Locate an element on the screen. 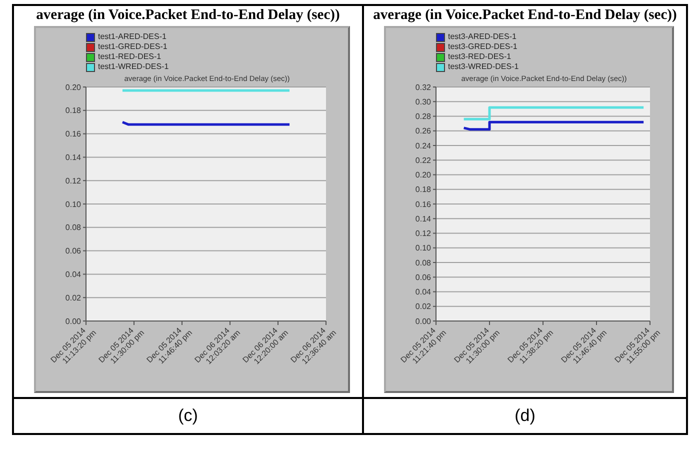 The height and width of the screenshot is (453, 689). y-tick-label: 0.24 is located at coordinates (423, 145).